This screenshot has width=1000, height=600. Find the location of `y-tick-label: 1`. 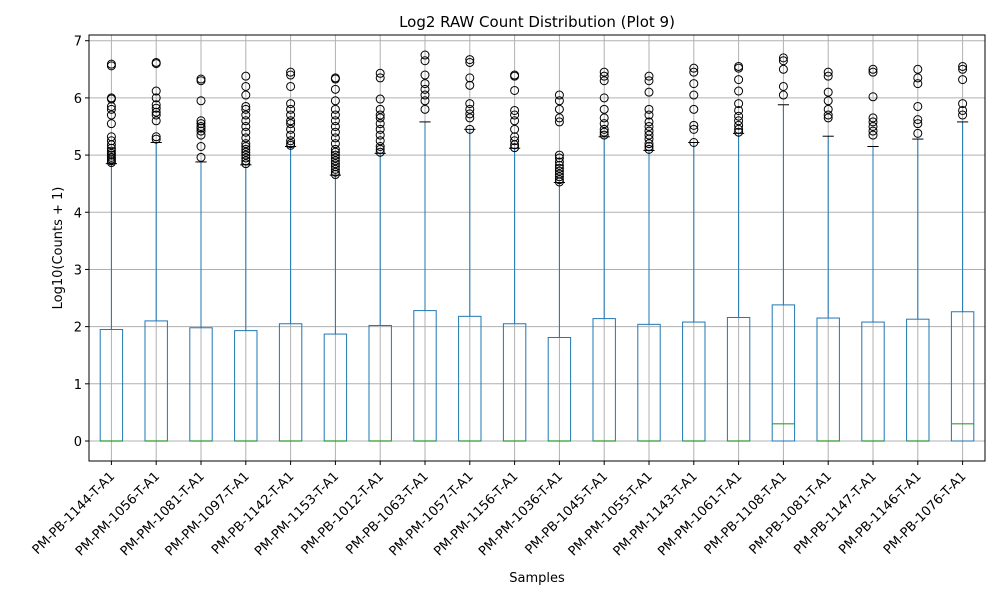

y-tick-label: 1 is located at coordinates (78, 385).